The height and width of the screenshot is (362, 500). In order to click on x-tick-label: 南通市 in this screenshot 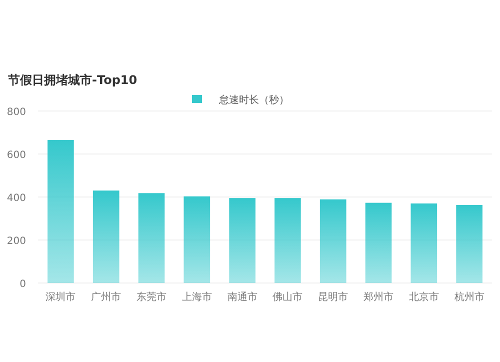, I will do `click(242, 297)`.